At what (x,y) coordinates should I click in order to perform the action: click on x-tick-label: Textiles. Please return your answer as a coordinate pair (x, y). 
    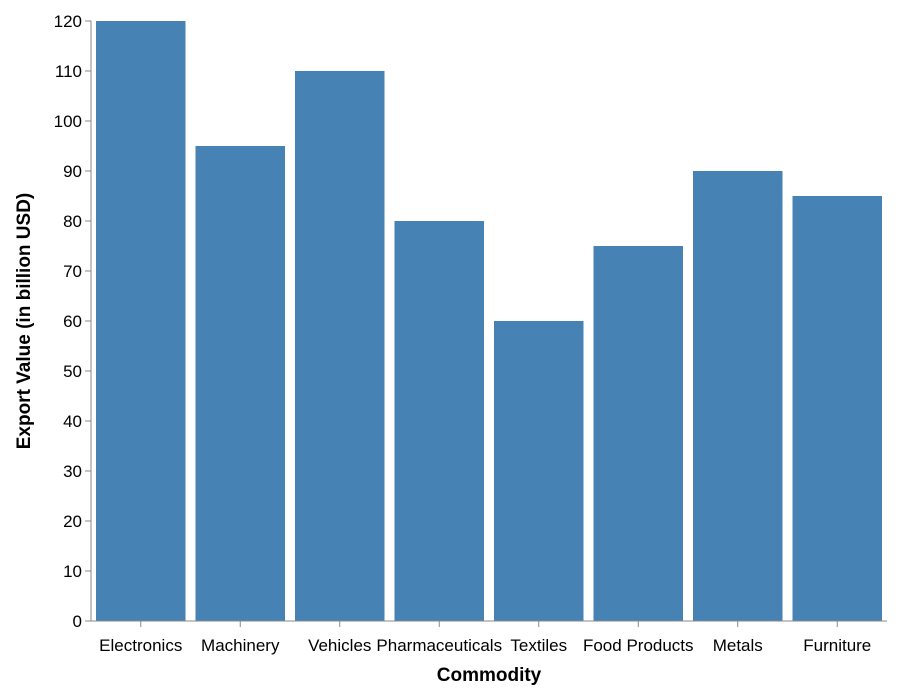
    Looking at the image, I should click on (538, 645).